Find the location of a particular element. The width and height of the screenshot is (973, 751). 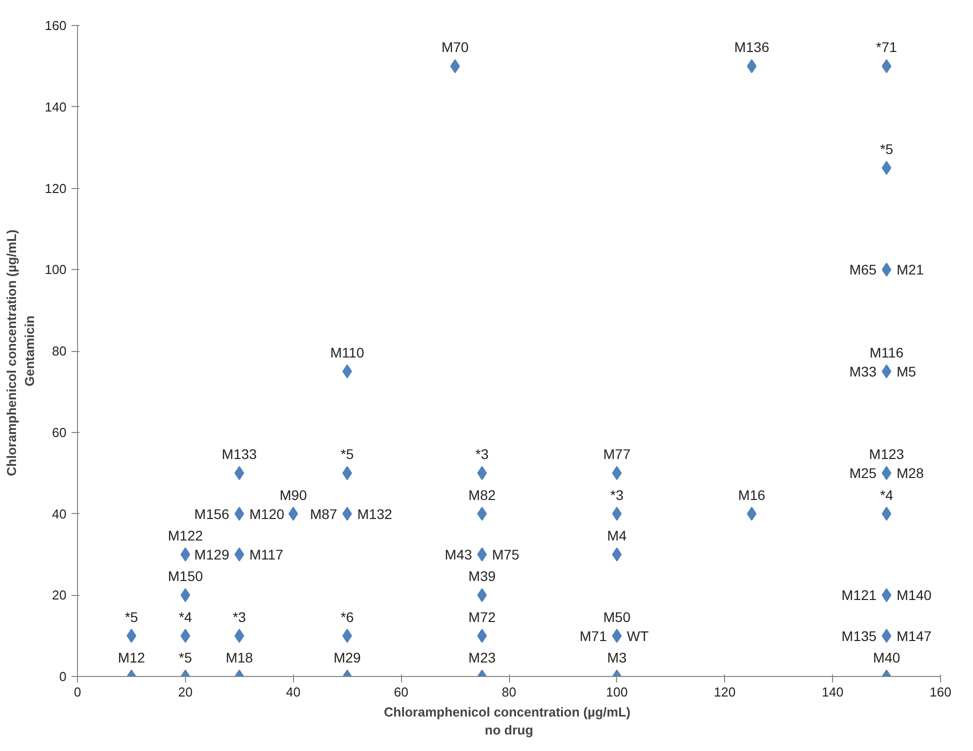

annotation: M75 is located at coordinates (506, 554).